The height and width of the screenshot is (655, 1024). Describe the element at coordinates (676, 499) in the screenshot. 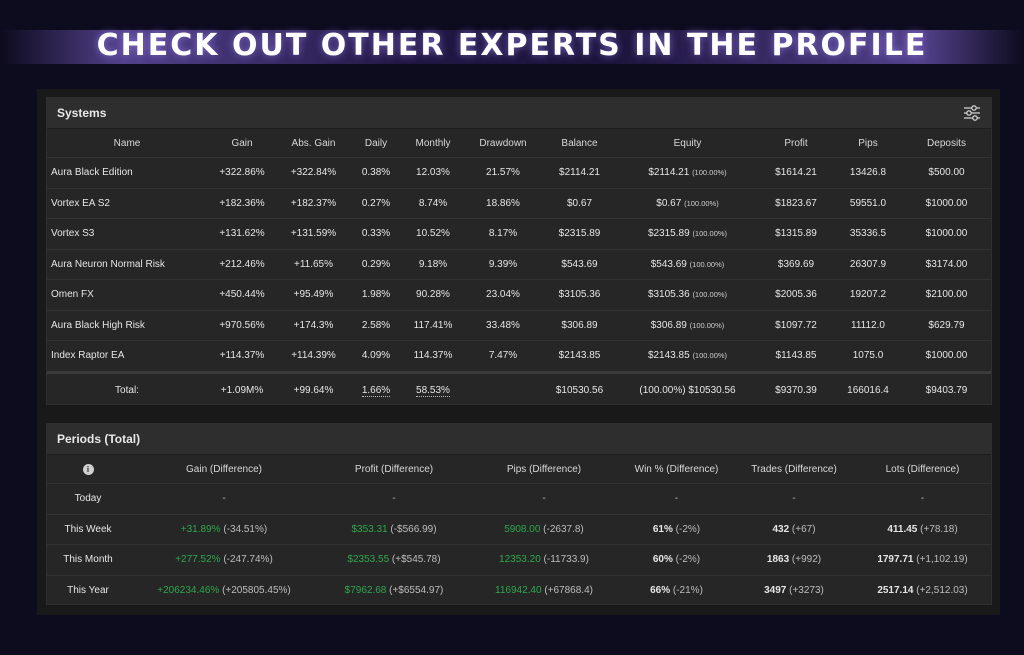

I see `win-value: -` at that location.